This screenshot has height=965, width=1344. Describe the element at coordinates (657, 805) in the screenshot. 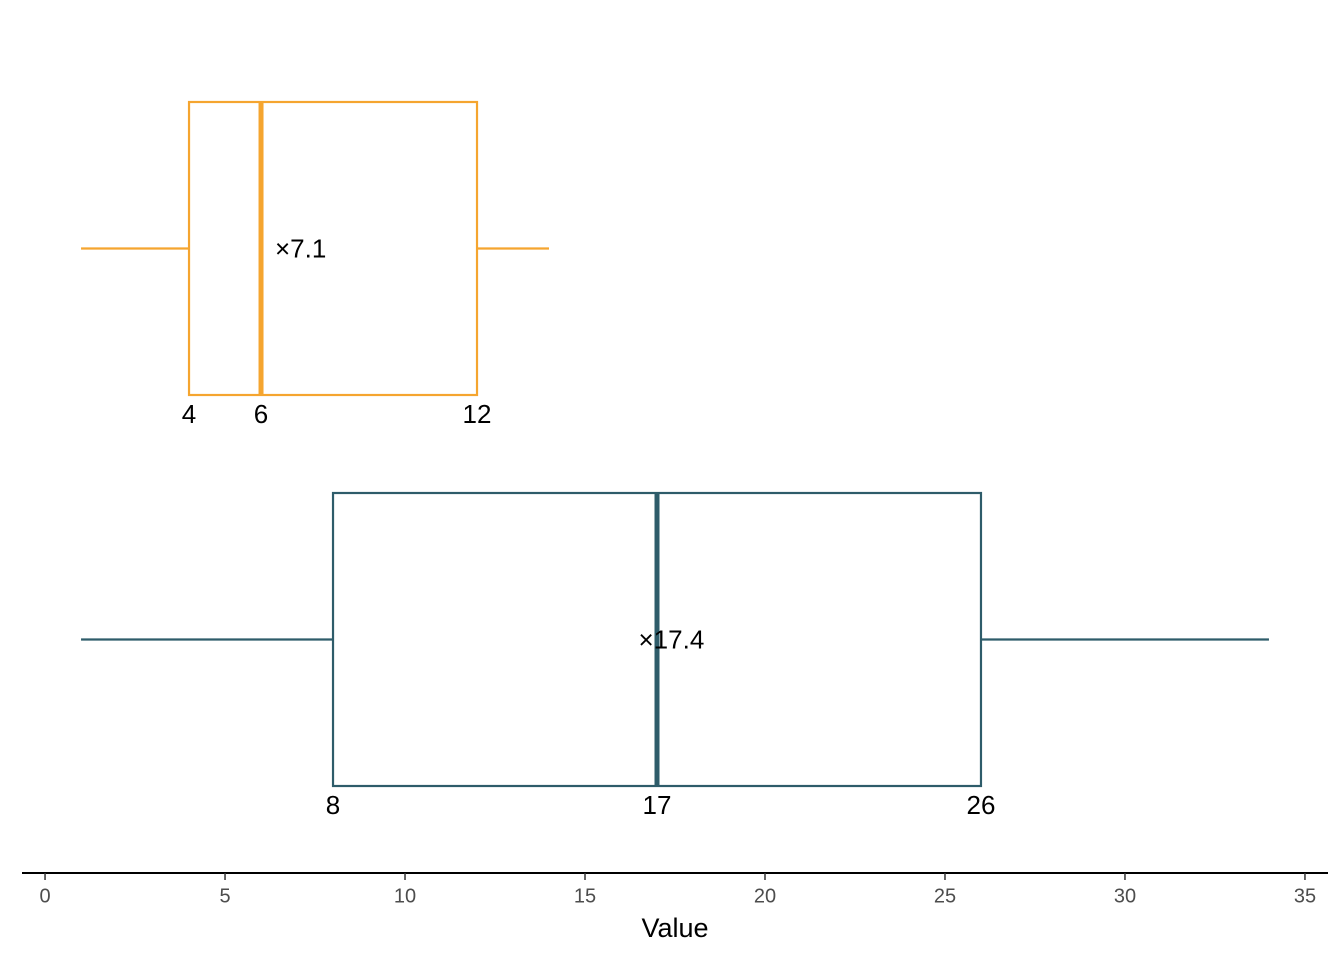

I see `quartile-label: 17` at that location.